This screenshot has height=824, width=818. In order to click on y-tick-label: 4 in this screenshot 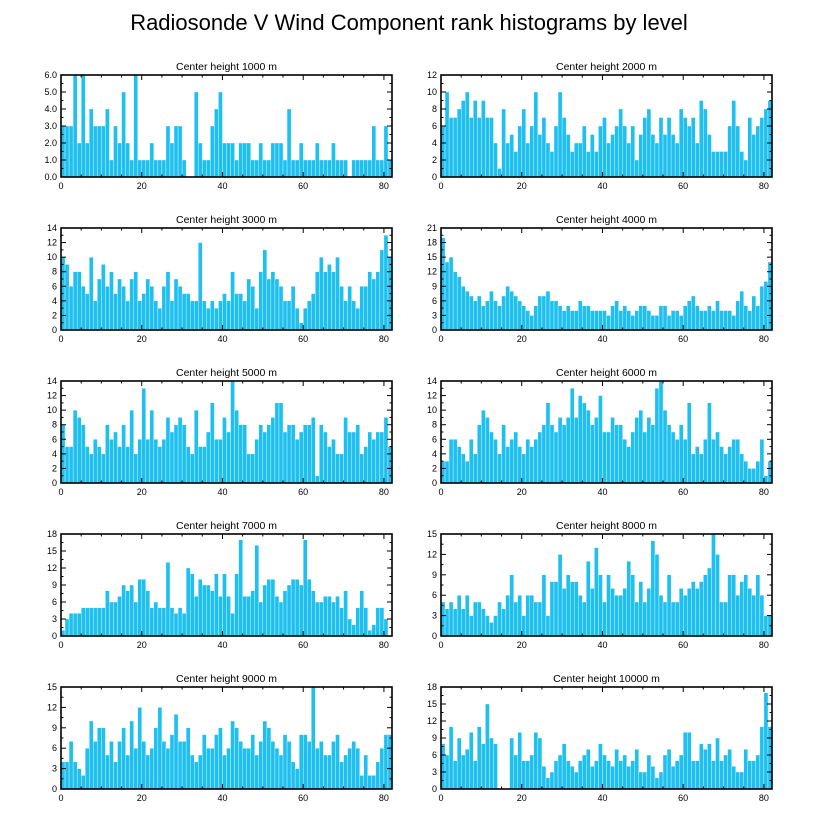, I will do `click(54, 301)`.